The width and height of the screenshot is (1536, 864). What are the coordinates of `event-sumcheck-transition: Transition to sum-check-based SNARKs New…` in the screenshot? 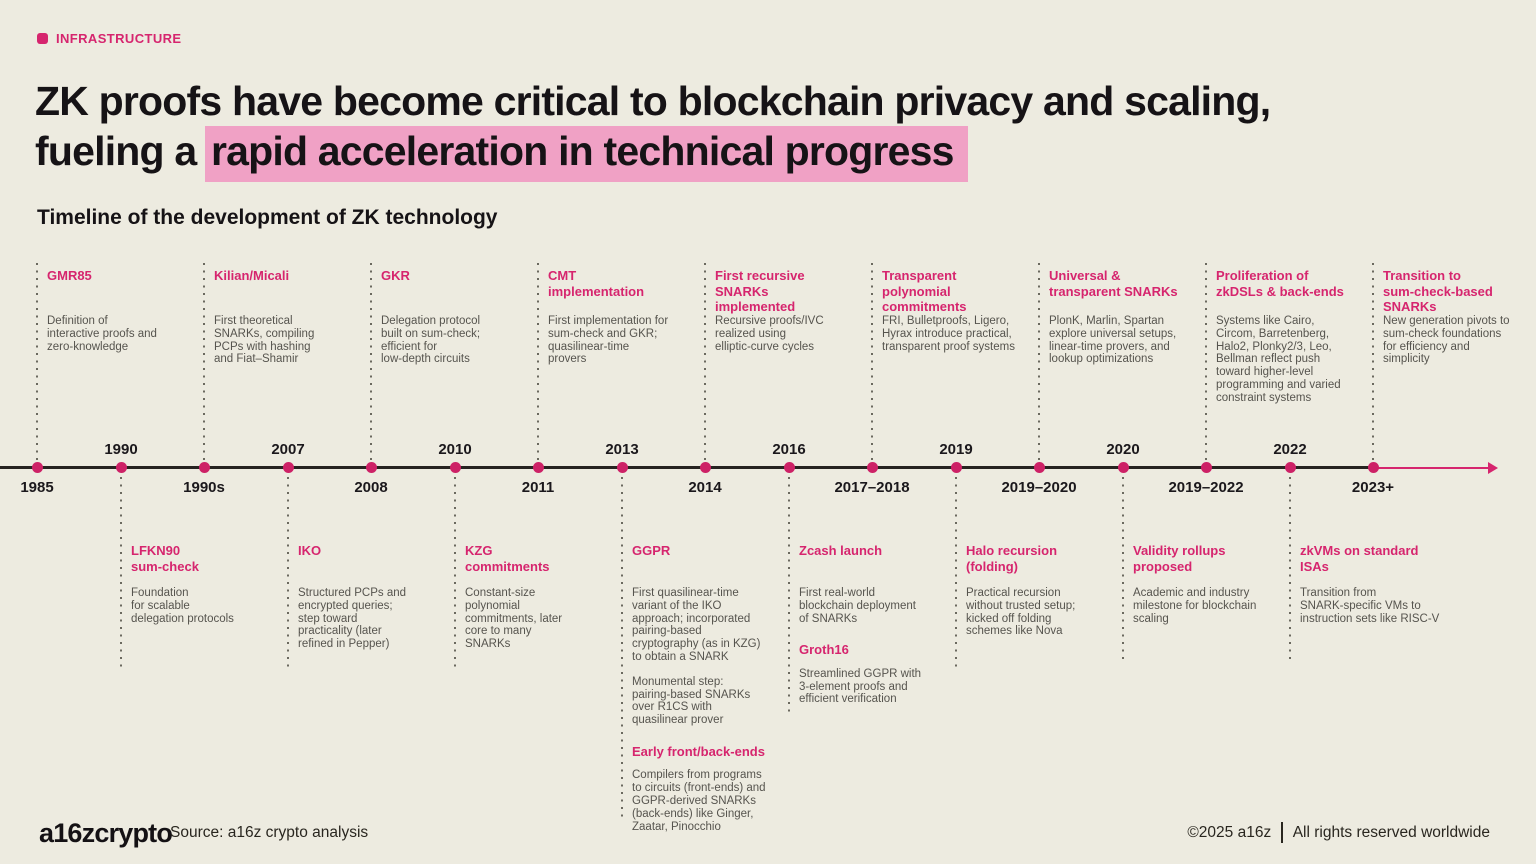 It's located at (1458, 317).